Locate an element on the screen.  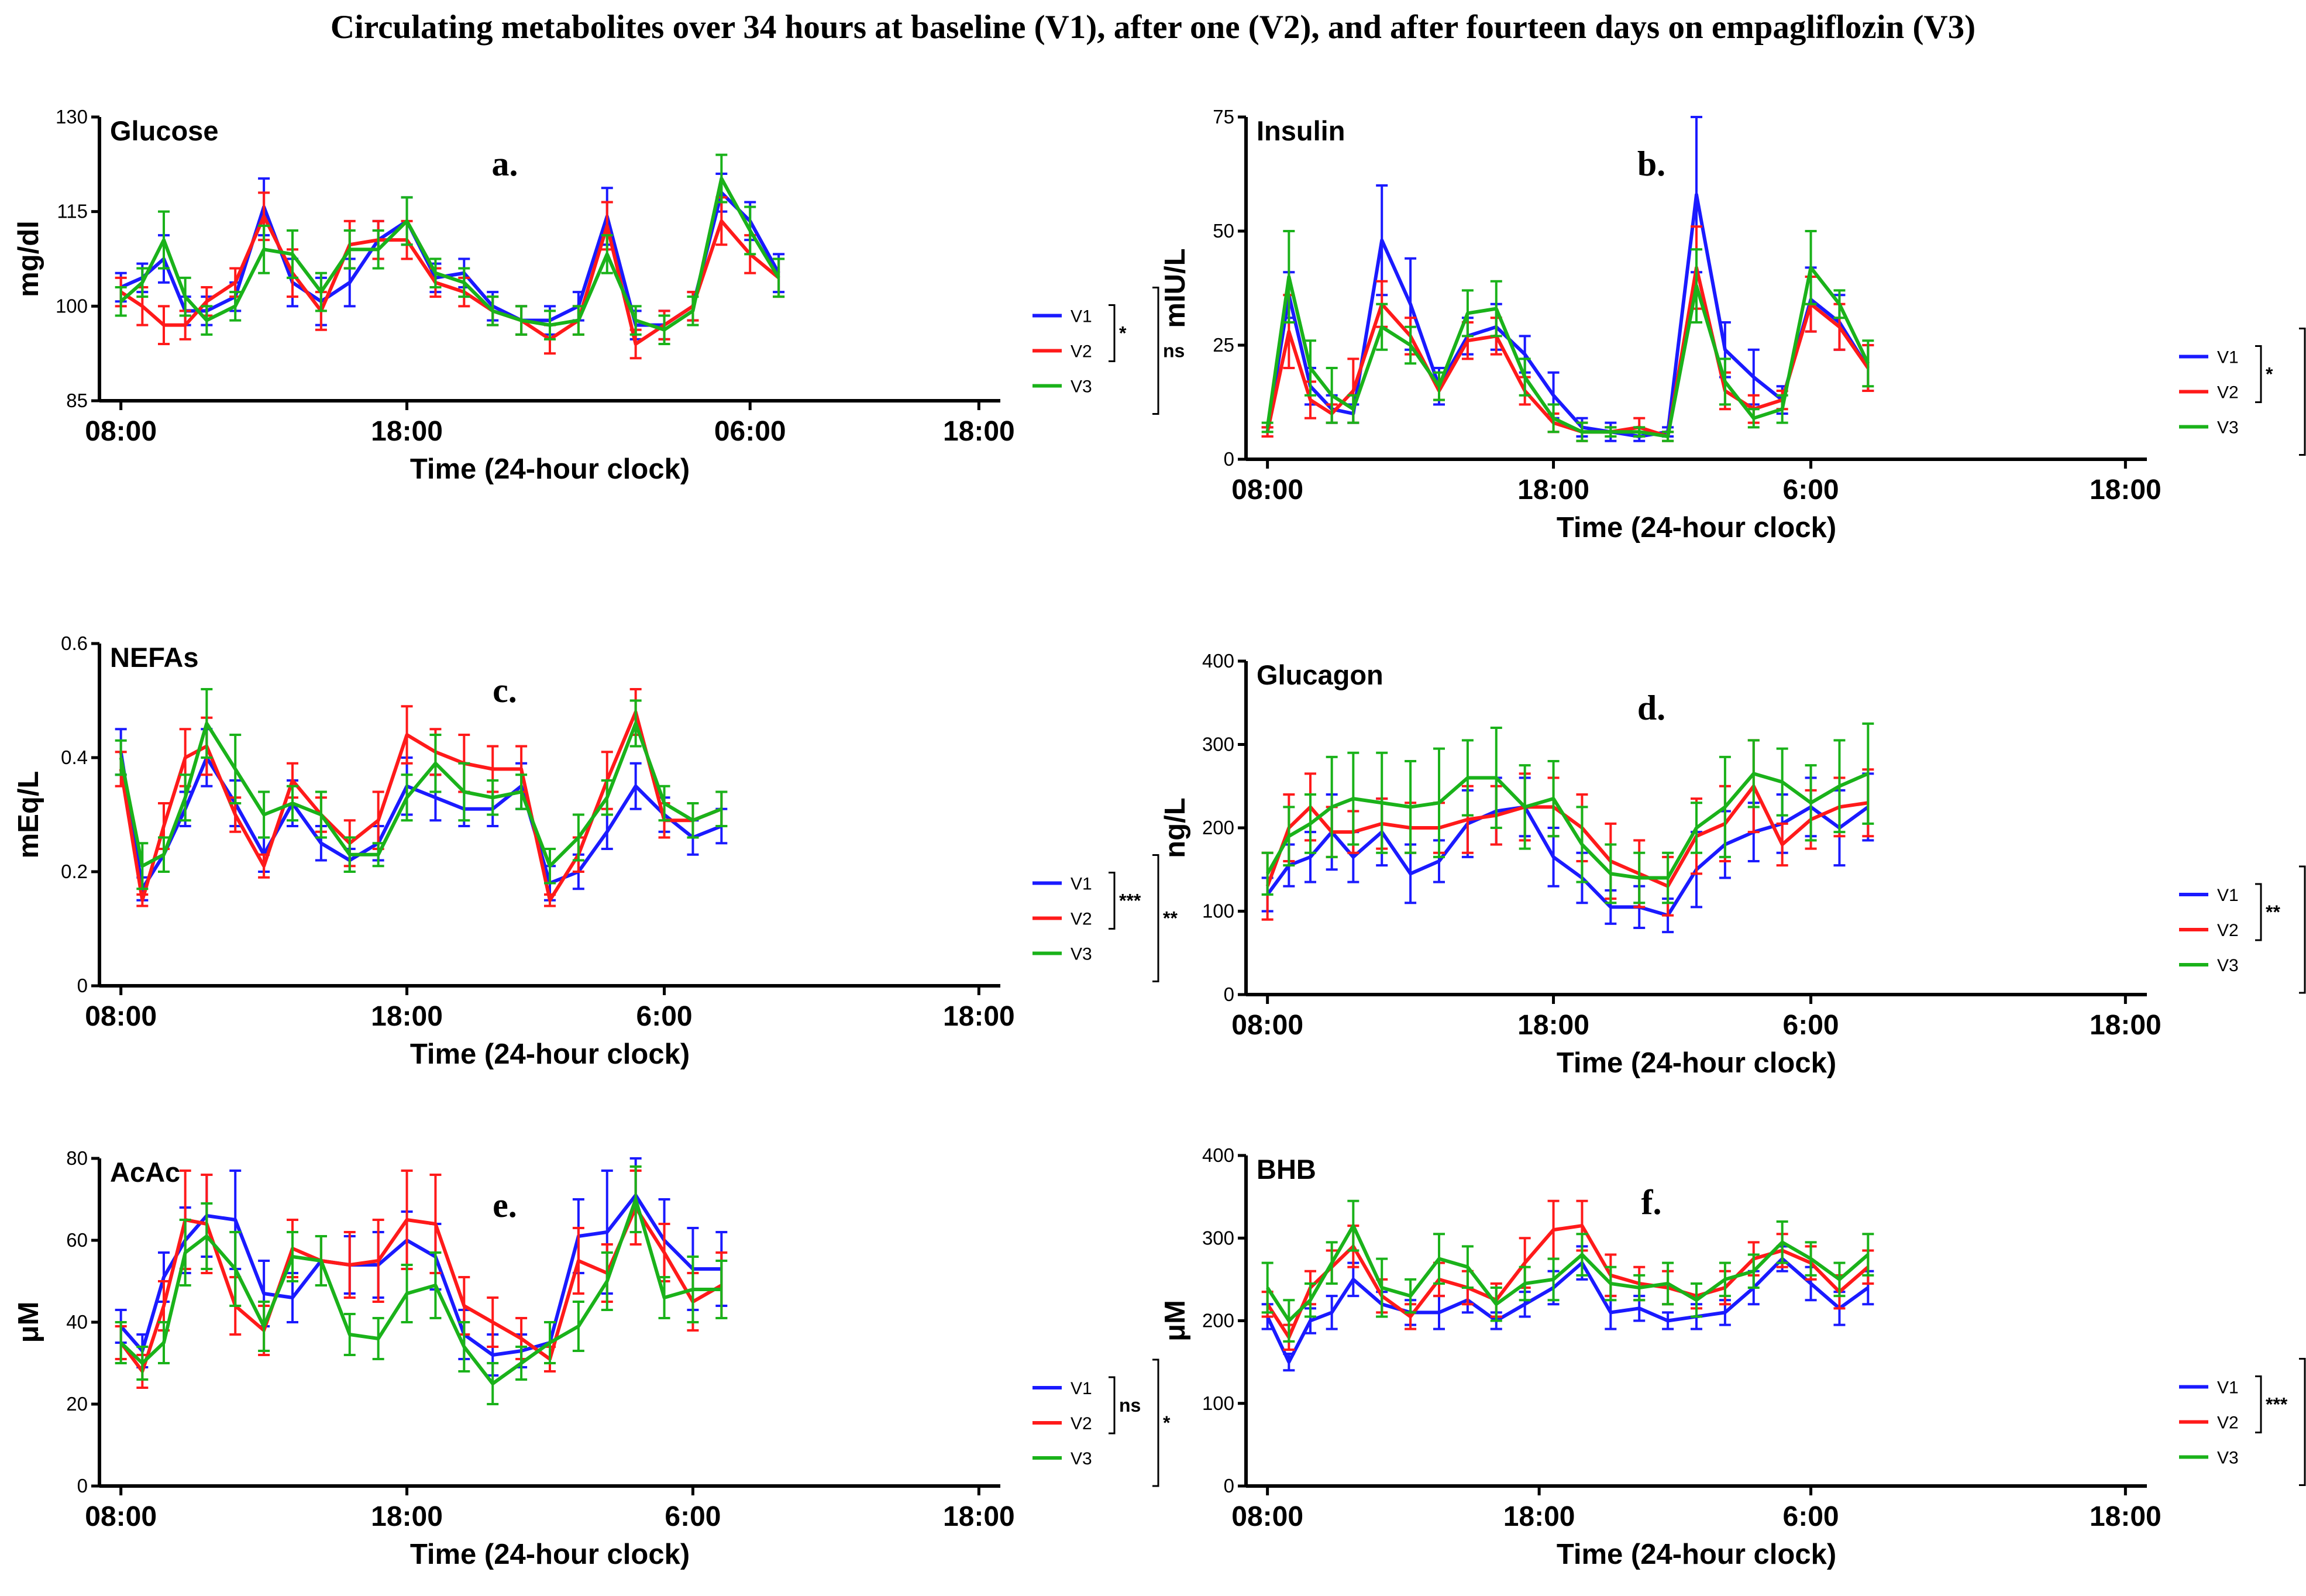
panel-letter: d. is located at coordinates (1651, 708).